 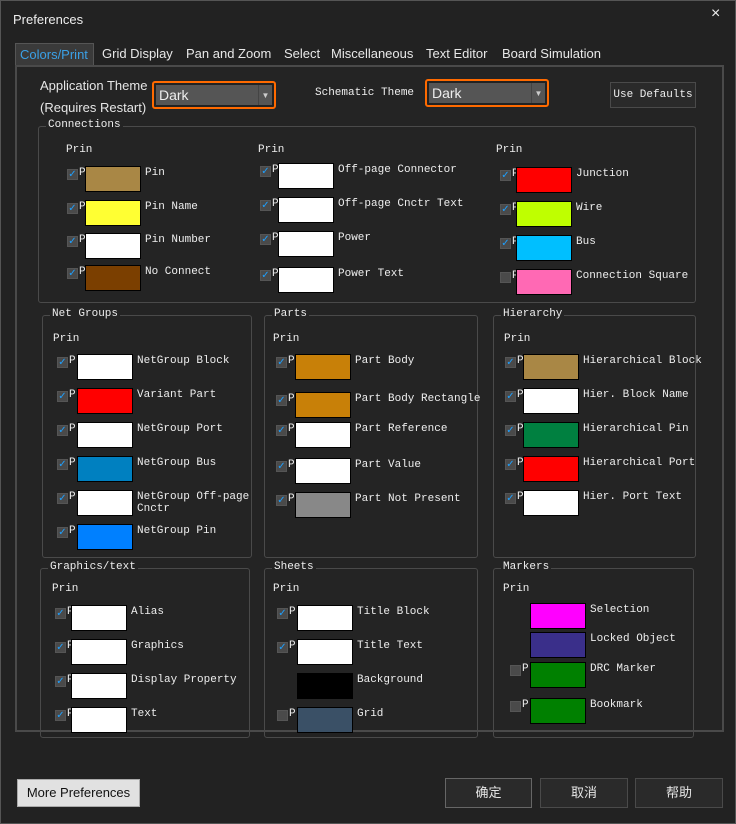 What do you see at coordinates (174, 95) in the screenshot?
I see `app-theme-value: Dark` at bounding box center [174, 95].